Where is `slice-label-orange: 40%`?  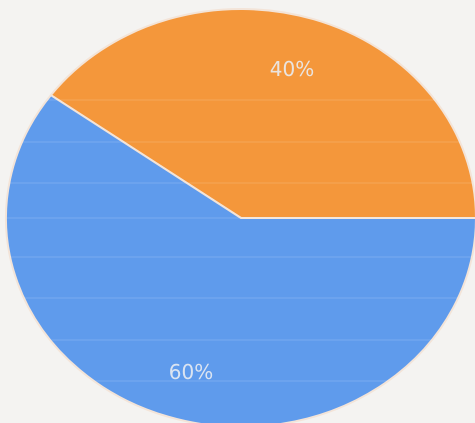
slice-label-orange: 40% is located at coordinates (292, 69).